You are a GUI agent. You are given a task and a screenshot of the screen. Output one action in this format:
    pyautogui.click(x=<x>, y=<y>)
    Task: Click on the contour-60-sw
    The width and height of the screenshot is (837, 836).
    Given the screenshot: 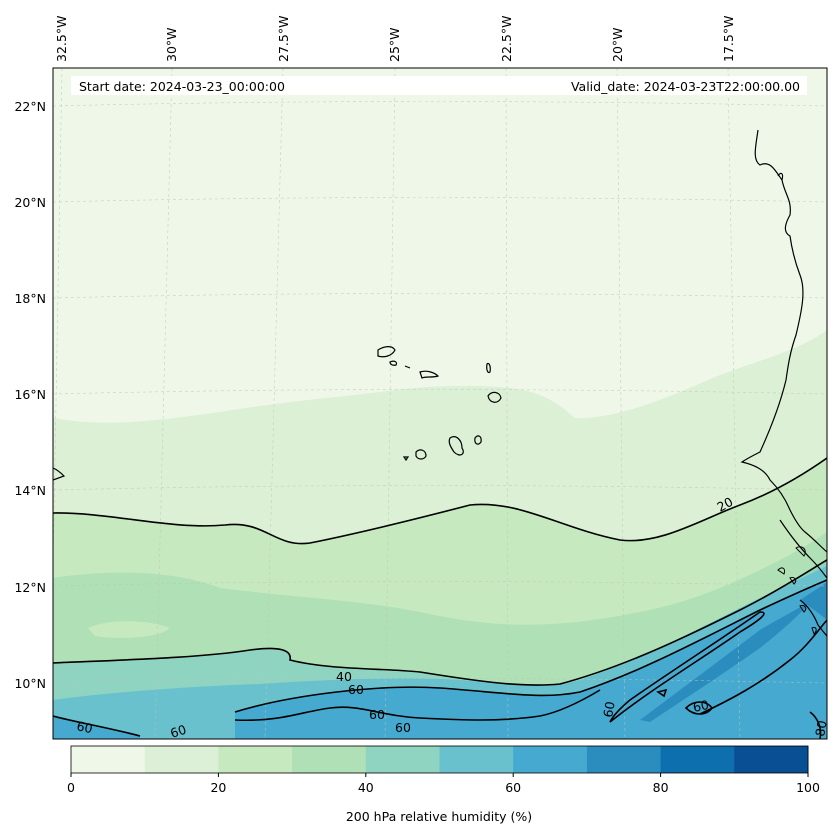 What is the action you would take?
    pyautogui.click(x=97, y=726)
    